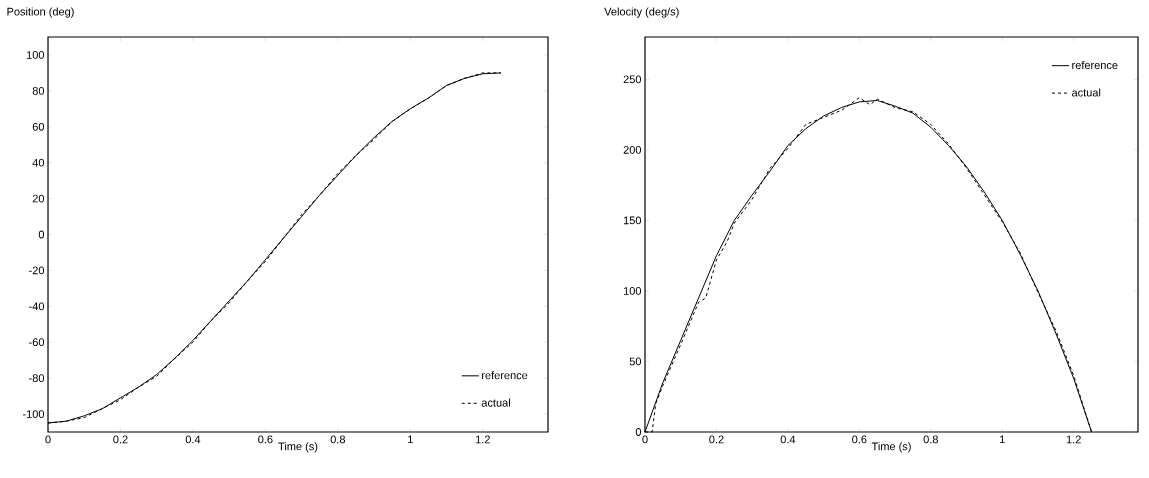  Describe the element at coordinates (37, 342) in the screenshot. I see `y-tick-label: -60` at that location.